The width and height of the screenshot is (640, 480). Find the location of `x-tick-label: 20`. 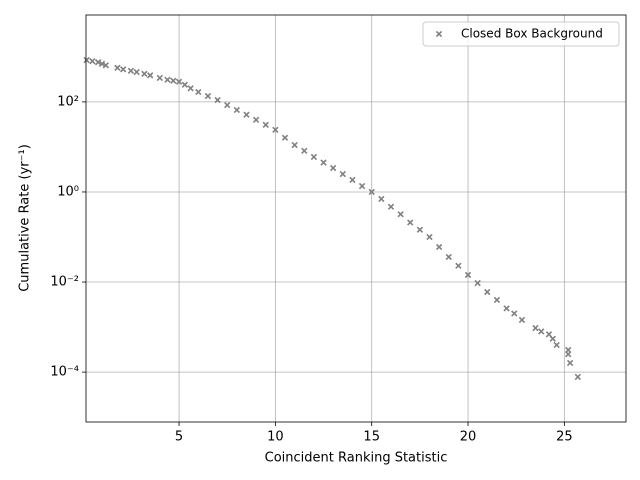

x-tick-label: 20 is located at coordinates (468, 437).